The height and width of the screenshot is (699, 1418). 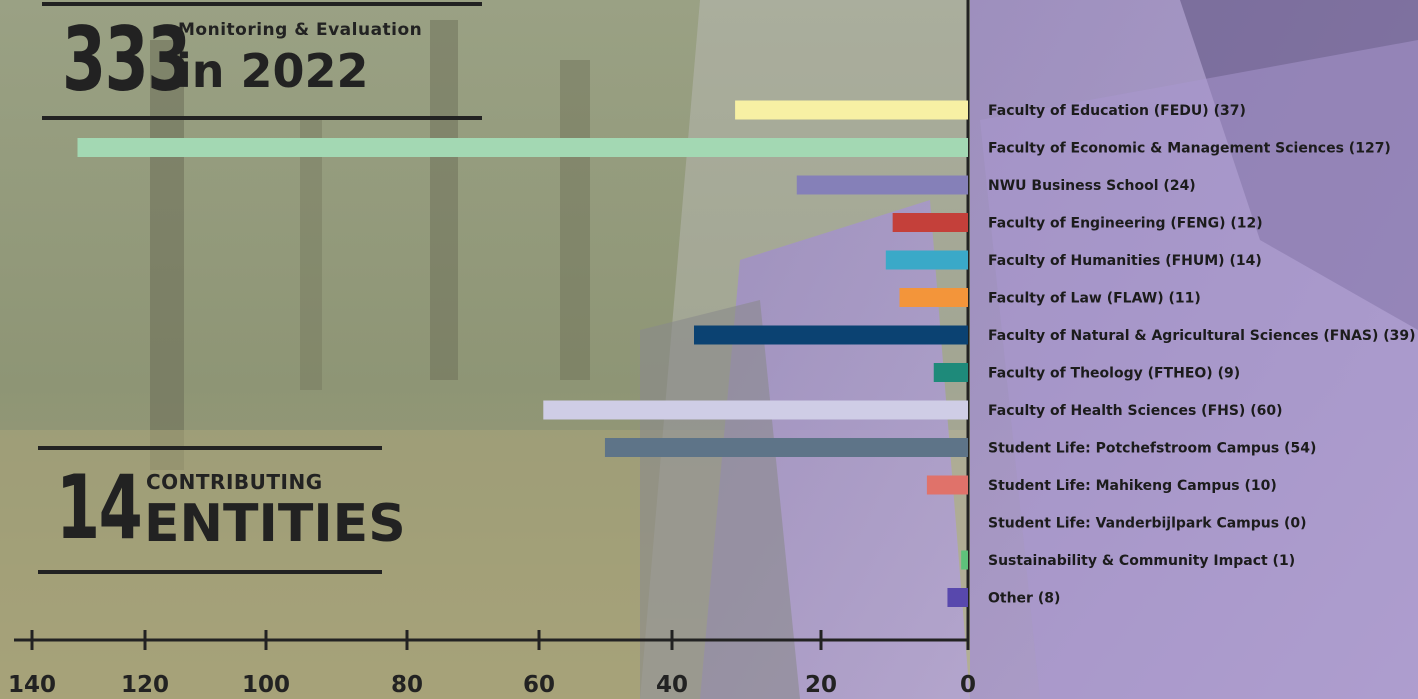 What do you see at coordinates (1092, 186) in the screenshot?
I see `bar-label: NWU Business School (24)` at bounding box center [1092, 186].